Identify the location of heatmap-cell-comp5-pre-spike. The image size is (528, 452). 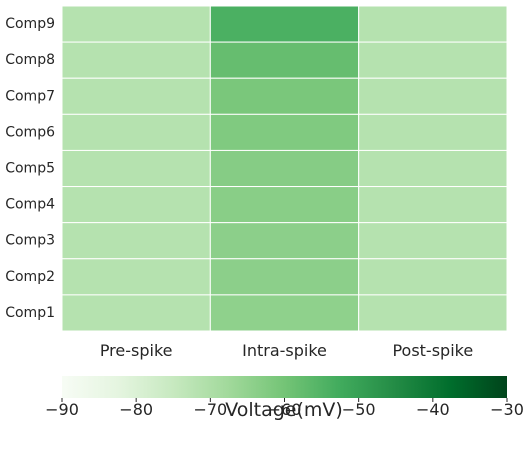
(136, 168).